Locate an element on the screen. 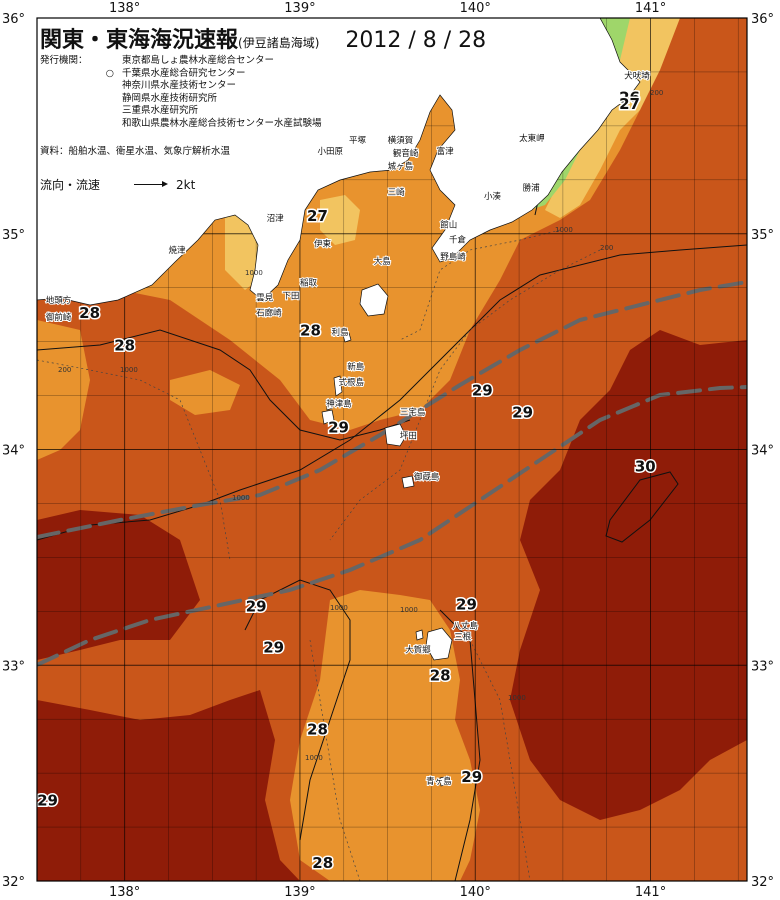 This screenshot has height=900, width=780. isotherm-30-loop is located at coordinates (642, 507).